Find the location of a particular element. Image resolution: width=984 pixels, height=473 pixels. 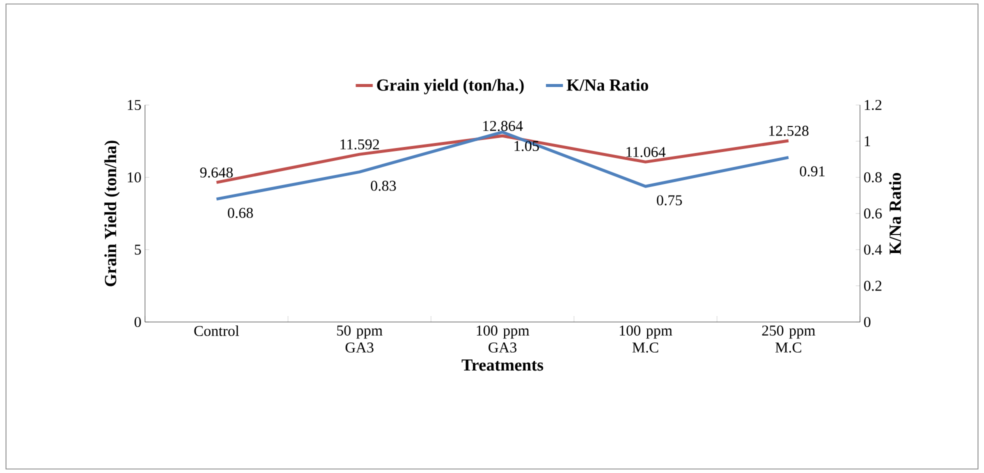

legend-label: K/Na Ratio is located at coordinates (607, 84).